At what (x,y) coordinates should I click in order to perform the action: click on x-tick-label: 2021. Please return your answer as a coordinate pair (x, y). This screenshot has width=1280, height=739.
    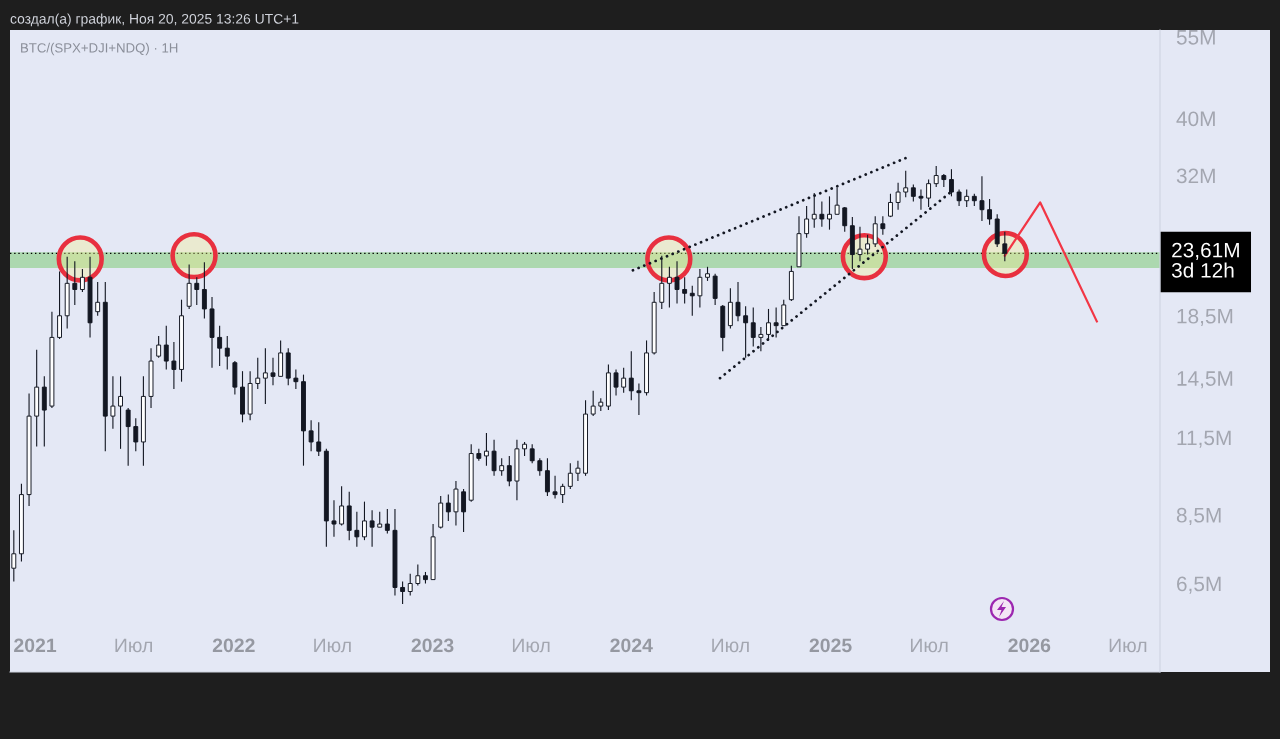
    Looking at the image, I should click on (35, 645).